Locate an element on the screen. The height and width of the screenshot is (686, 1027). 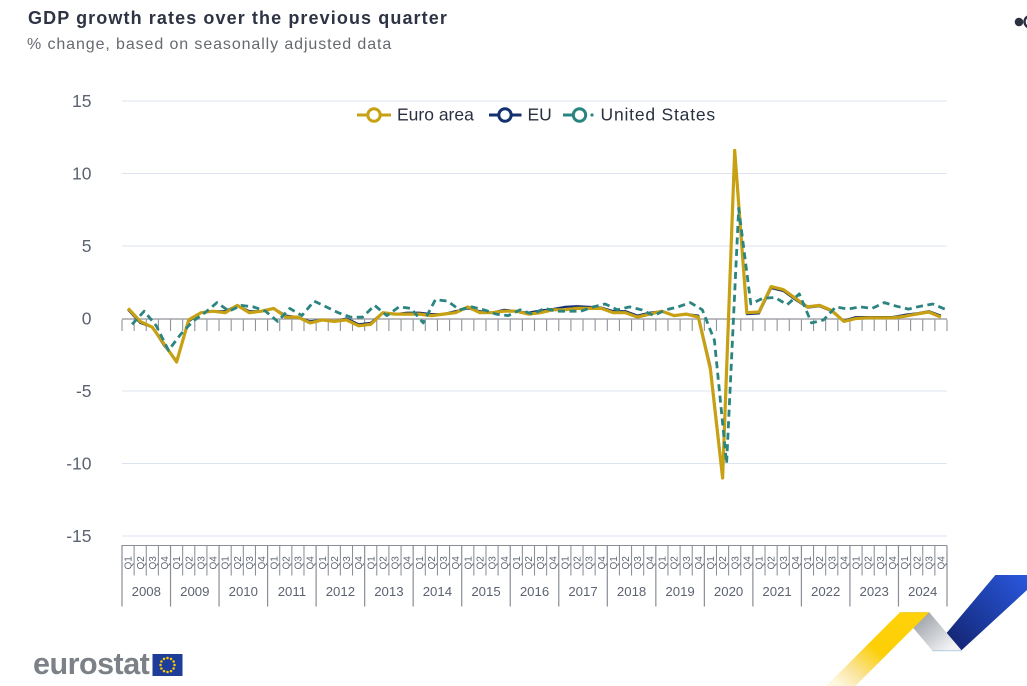
svg-text: -5 is located at coordinates (84, 391).